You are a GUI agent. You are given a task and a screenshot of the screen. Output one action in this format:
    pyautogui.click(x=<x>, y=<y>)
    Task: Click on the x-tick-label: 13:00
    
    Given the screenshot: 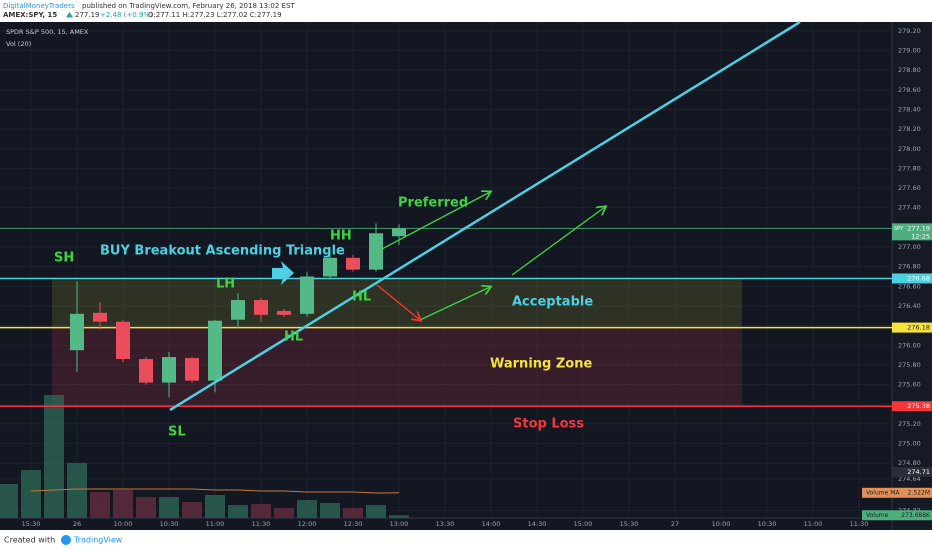 What is the action you would take?
    pyautogui.click(x=399, y=524)
    